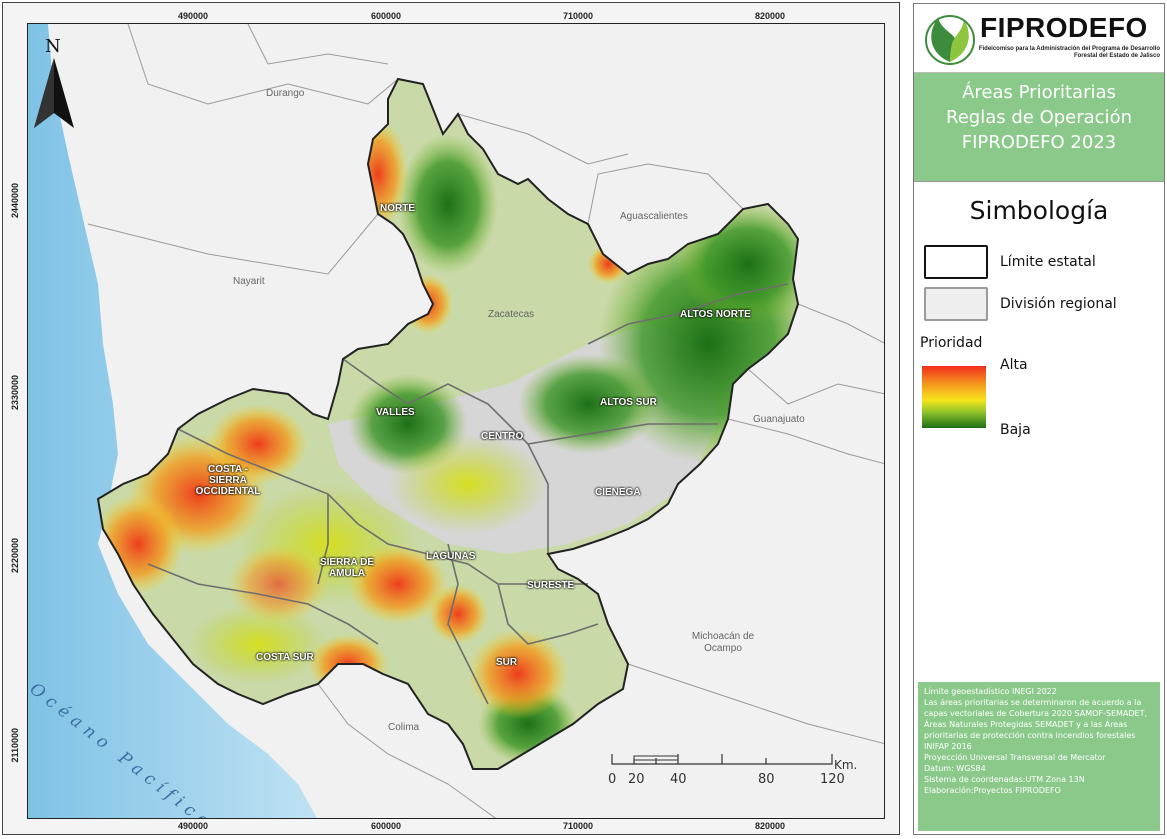  I want to click on region-label-costa-sierra-occidental: COSTA - SIERRA OCCIDENTAL, so click(228, 480).